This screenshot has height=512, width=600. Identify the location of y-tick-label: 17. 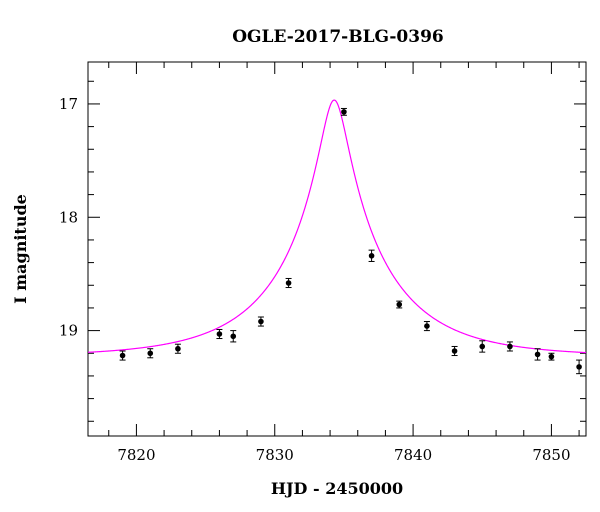
(68, 104).